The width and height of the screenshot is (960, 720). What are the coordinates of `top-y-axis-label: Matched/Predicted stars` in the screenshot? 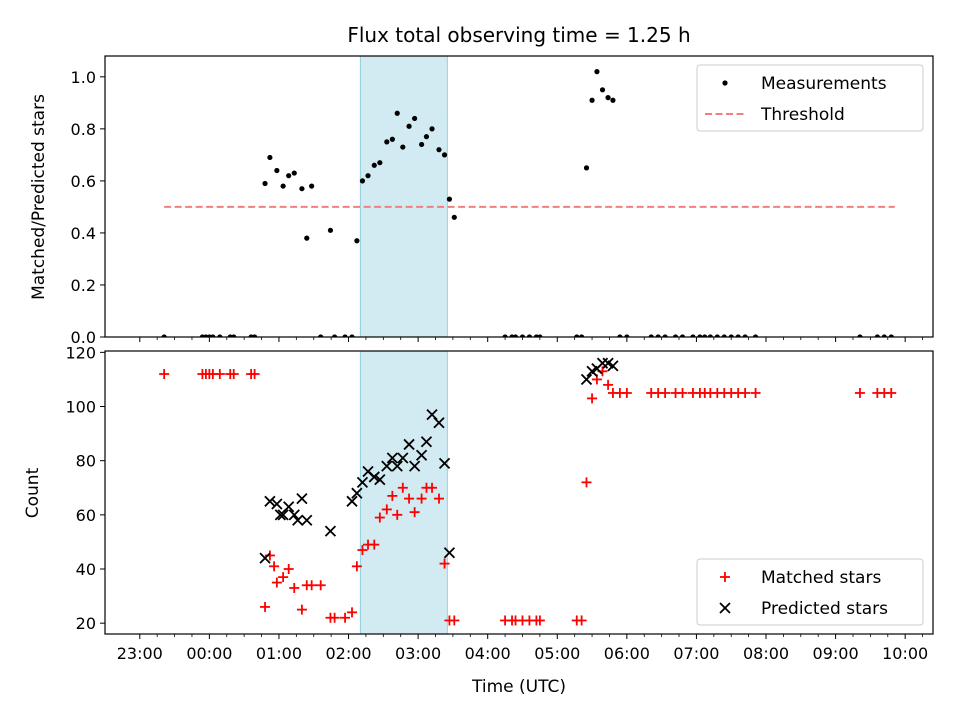 It's located at (39, 197).